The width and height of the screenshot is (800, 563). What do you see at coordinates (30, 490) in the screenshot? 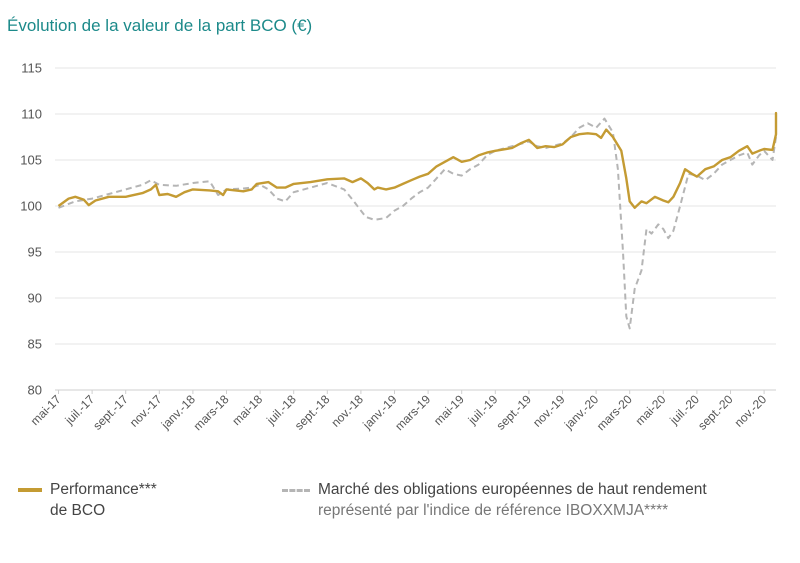
I see `legend-swatch-bco` at bounding box center [30, 490].